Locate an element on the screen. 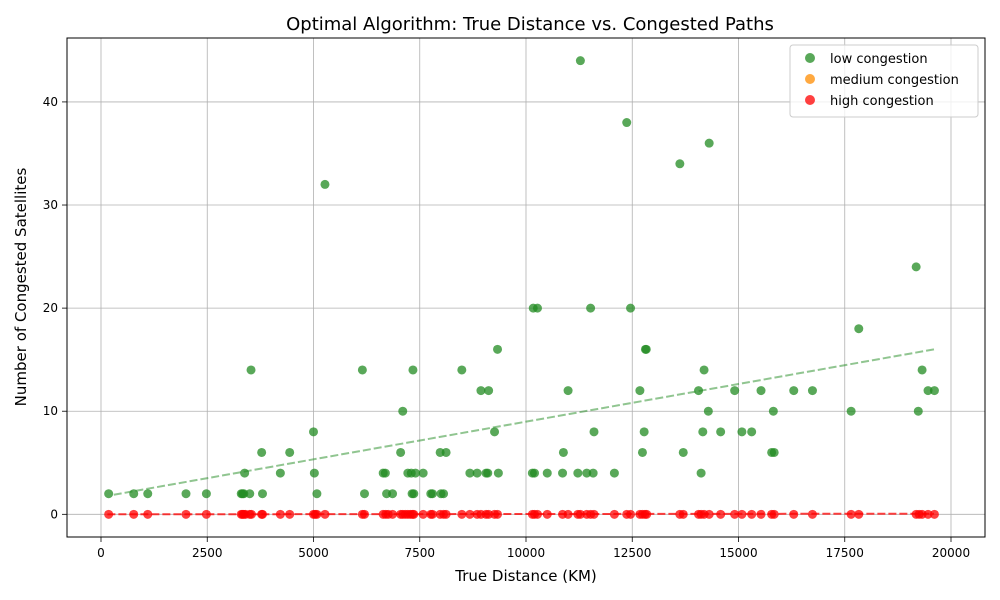 The height and width of the screenshot is (600, 1000). x-tick-label: 20000 is located at coordinates (951, 553).